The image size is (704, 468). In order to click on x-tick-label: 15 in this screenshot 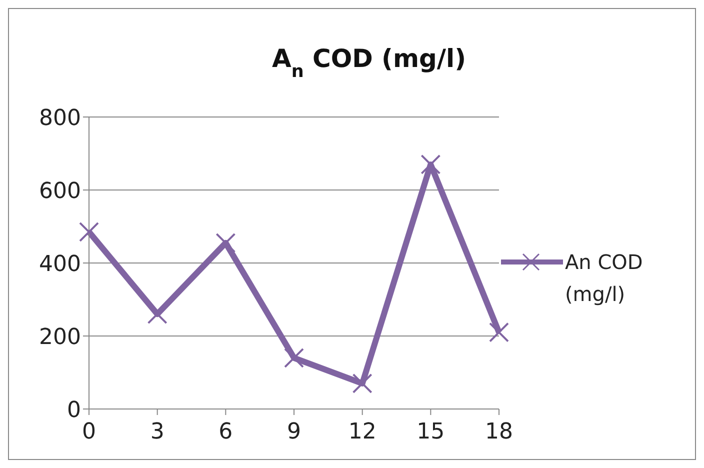, I will do `click(430, 432)`.